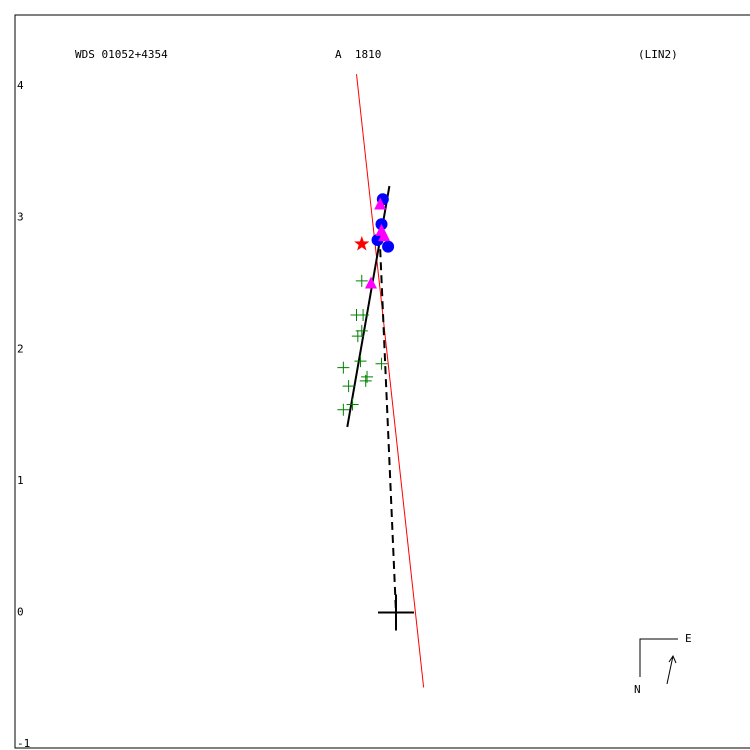 This screenshot has height=750, width=750. What do you see at coordinates (20, 611) in the screenshot?
I see `y-tick-label: 0` at bounding box center [20, 611].